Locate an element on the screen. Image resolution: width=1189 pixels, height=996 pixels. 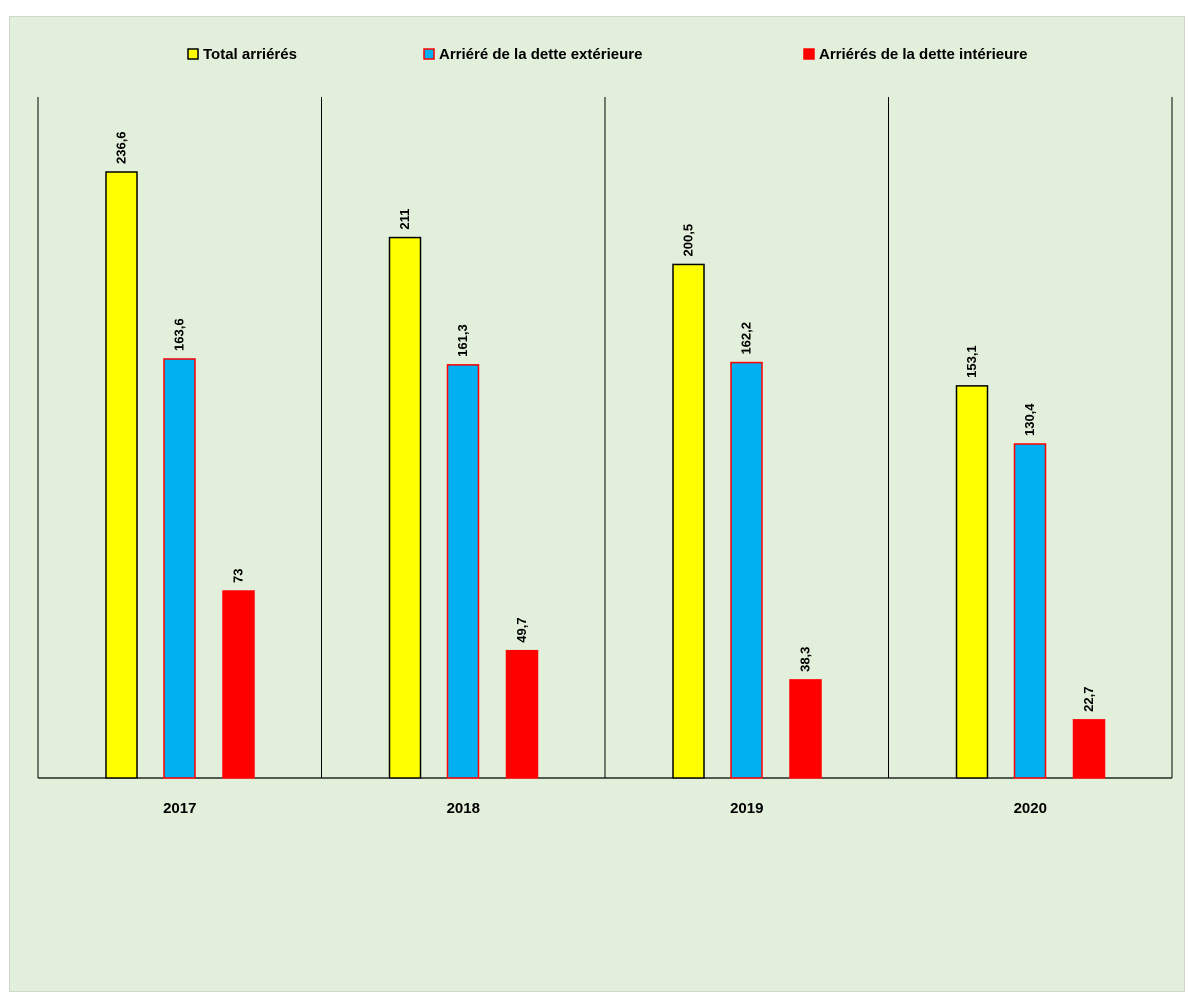
data-label-2018-series-2: 161,3 is located at coordinates (462, 340).